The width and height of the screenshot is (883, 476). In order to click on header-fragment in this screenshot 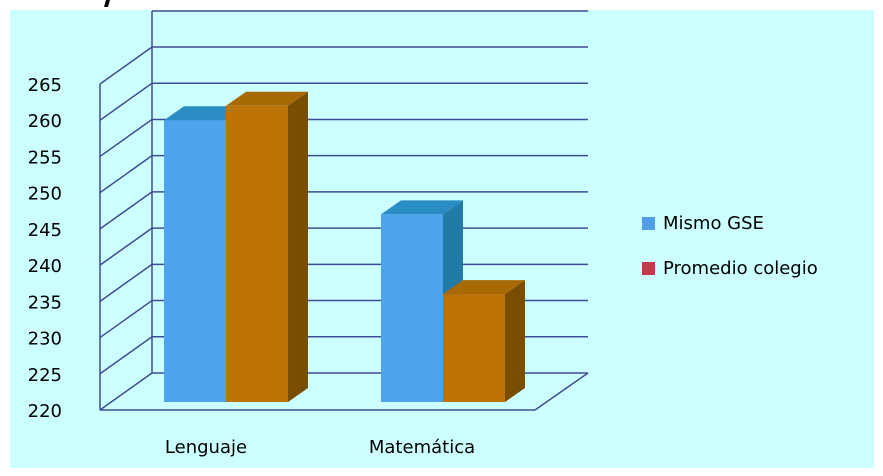, I will do `click(107, 3)`.